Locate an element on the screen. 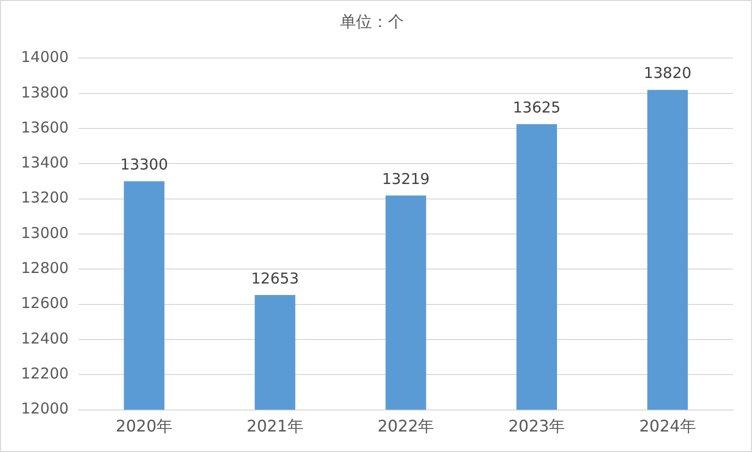 The image size is (752, 452). y-tick-label: 13800 is located at coordinates (45, 92).